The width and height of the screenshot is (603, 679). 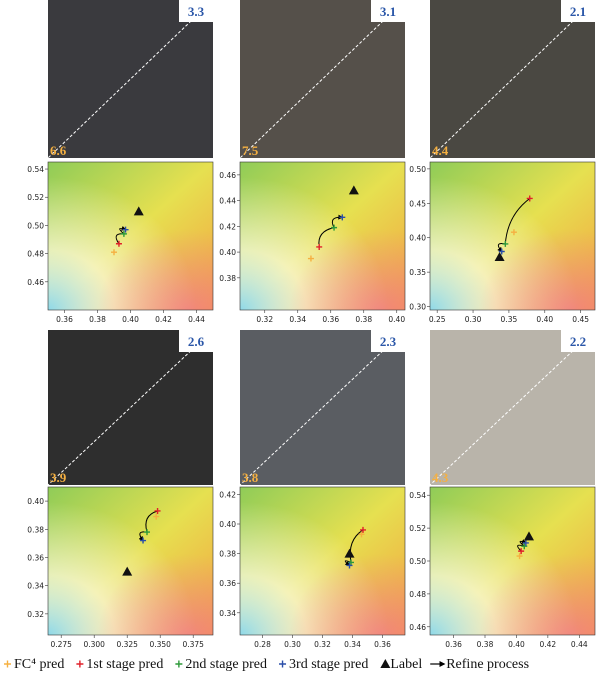 I want to click on error-ours: 3.1, so click(x=388, y=11).